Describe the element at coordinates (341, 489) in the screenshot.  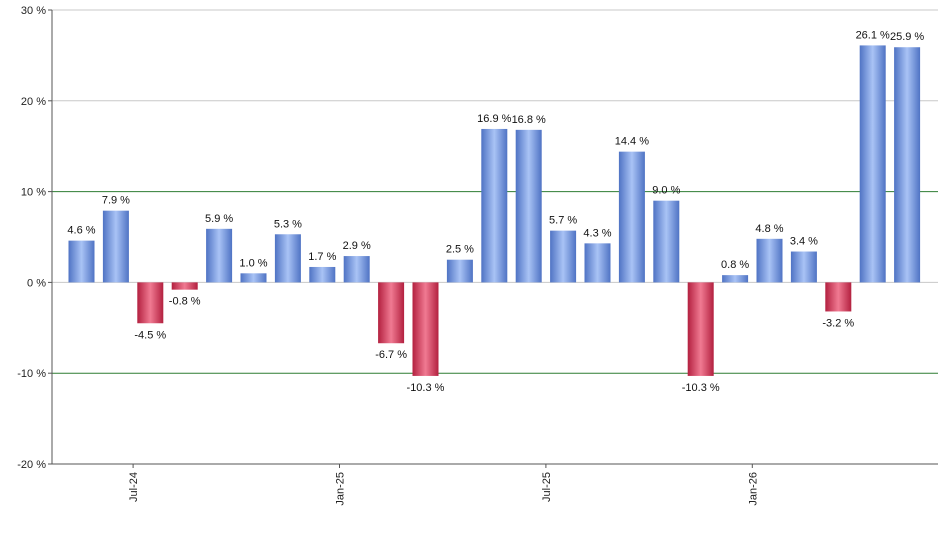
I see `x-tick-label: Jan-25` at that location.